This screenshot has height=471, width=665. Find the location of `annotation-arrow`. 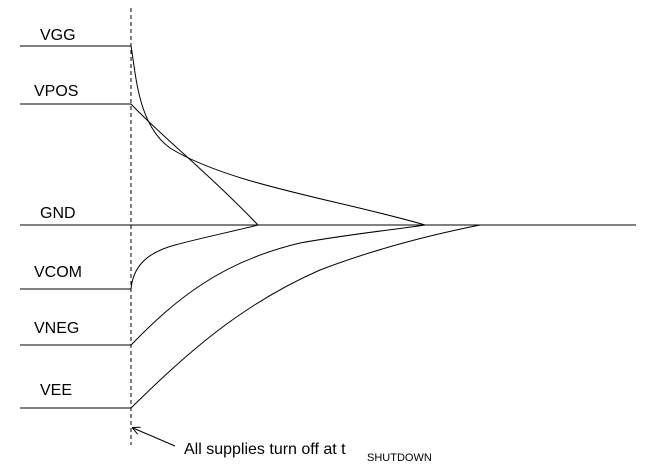

annotation-arrow is located at coordinates (154, 437).